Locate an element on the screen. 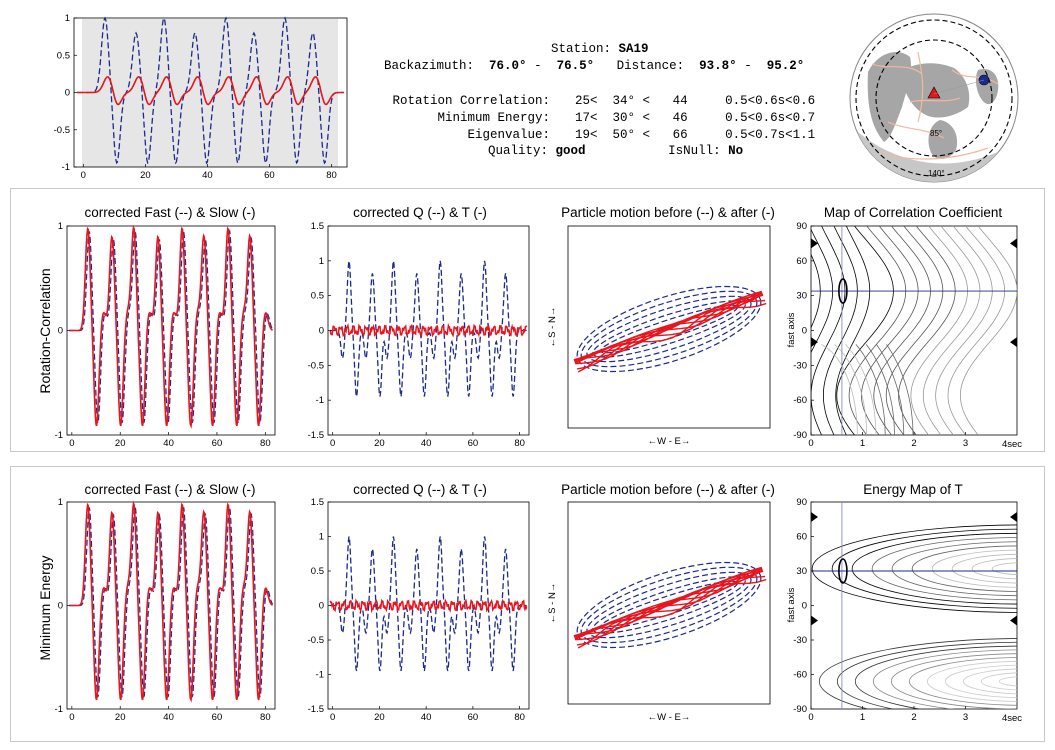 This screenshot has width=1055, height=750. rc-sec-label: 4sec is located at coordinates (1012, 444).